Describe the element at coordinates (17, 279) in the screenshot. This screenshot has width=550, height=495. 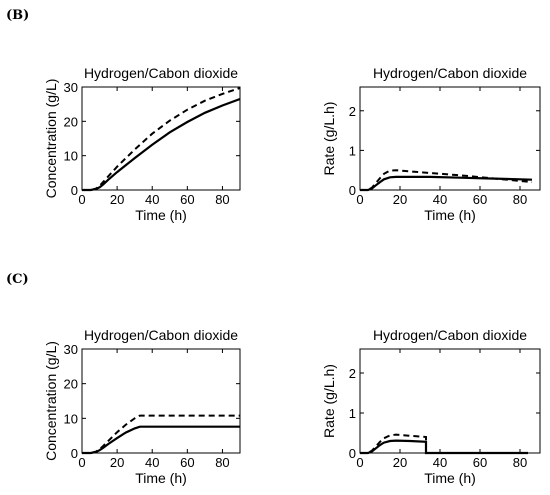
I see `panel-label-c: (C)` at that location.